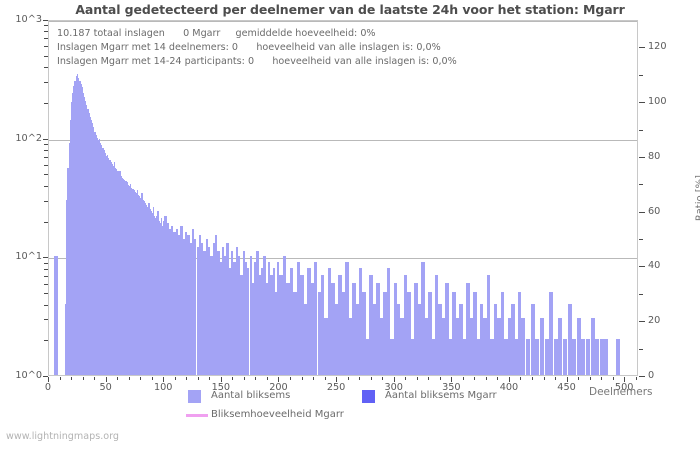 The image size is (700, 450). I want to click on x-tick-450: 450, so click(566, 387).